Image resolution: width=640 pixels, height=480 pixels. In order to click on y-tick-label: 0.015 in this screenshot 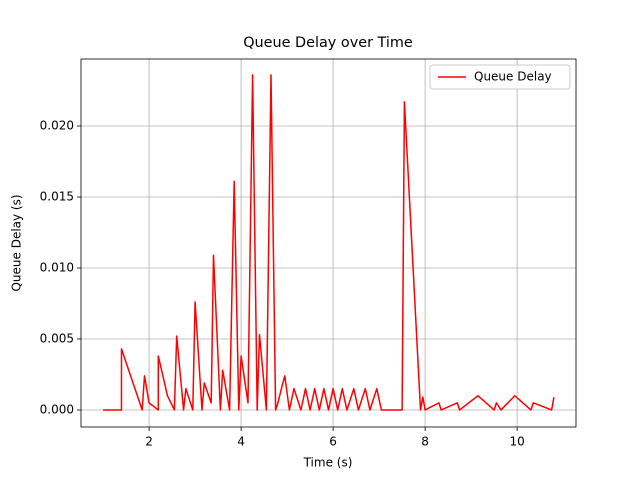, I will do `click(57, 197)`.